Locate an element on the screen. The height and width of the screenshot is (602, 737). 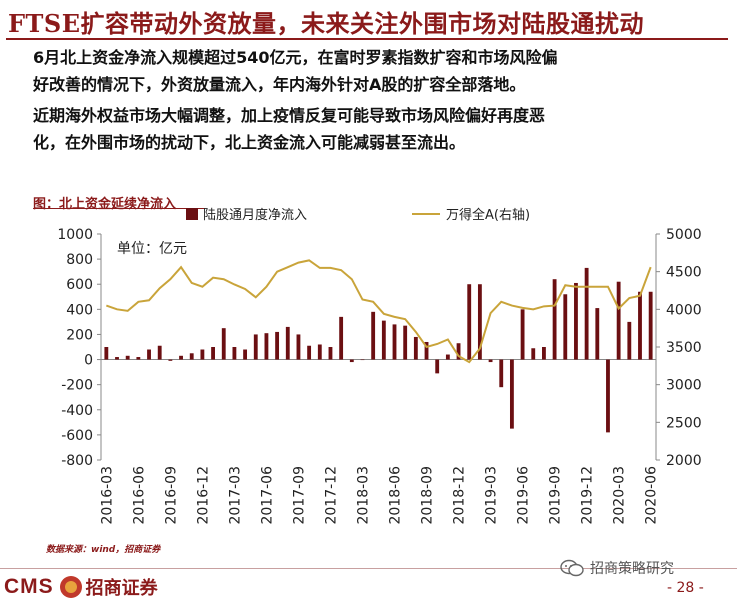
wechat-account: 招商策略研究 is located at coordinates (617, 568).